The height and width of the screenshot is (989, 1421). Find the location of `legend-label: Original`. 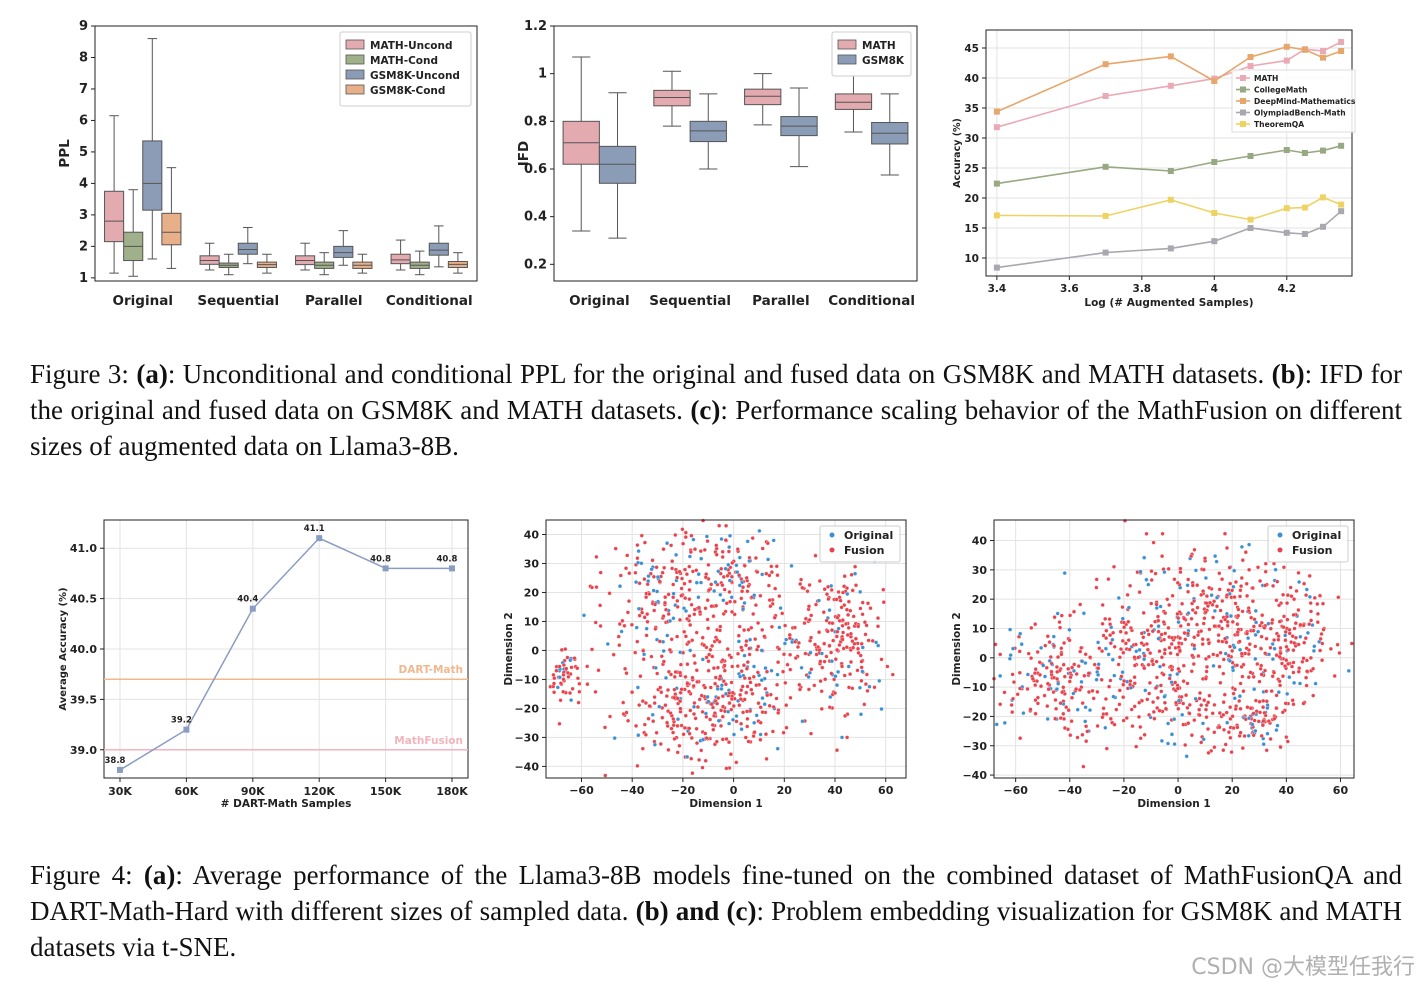

legend-label: Original is located at coordinates (868, 535).